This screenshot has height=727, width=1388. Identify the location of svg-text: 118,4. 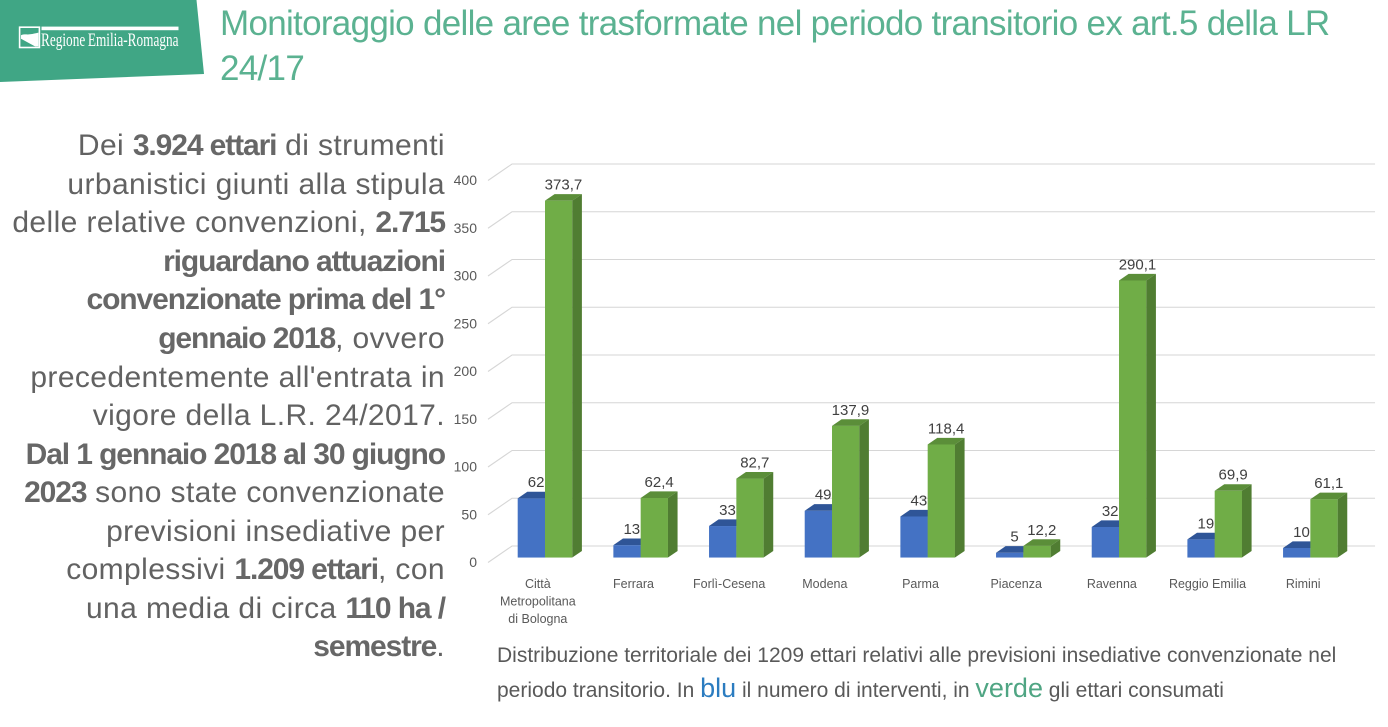
(946, 428).